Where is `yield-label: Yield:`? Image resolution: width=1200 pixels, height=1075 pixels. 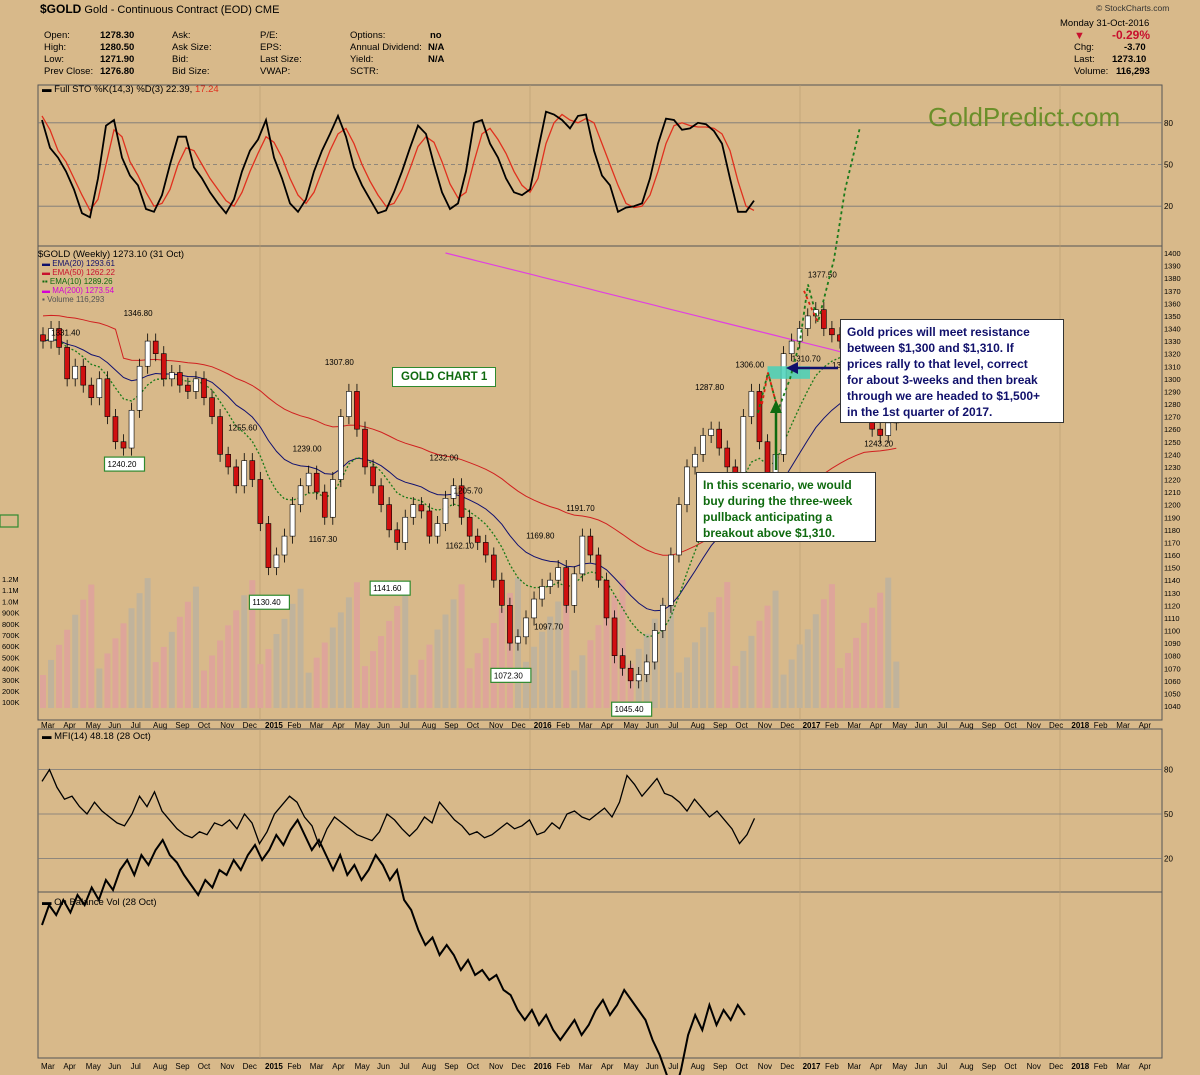
yield-label: Yield: is located at coordinates (362, 59).